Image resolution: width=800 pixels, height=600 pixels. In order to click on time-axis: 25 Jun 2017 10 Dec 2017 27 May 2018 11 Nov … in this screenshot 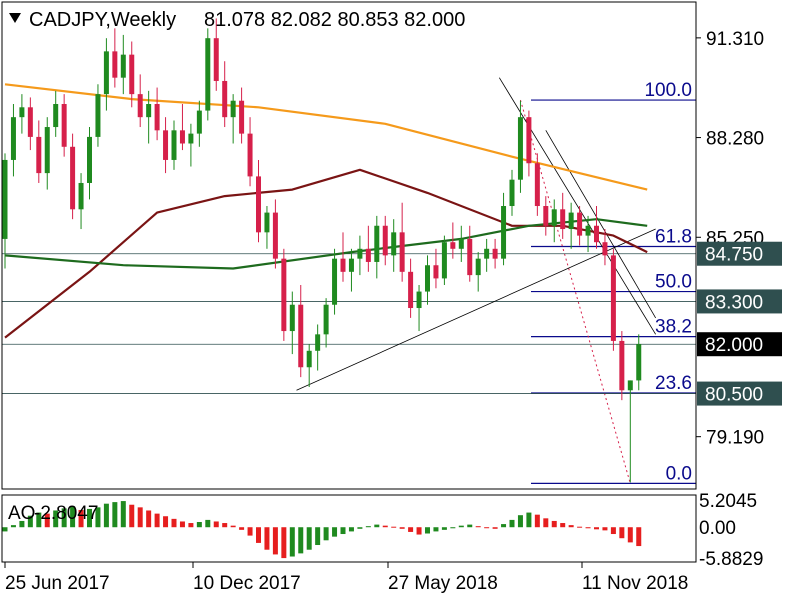, I will do `click(346, 578)`.